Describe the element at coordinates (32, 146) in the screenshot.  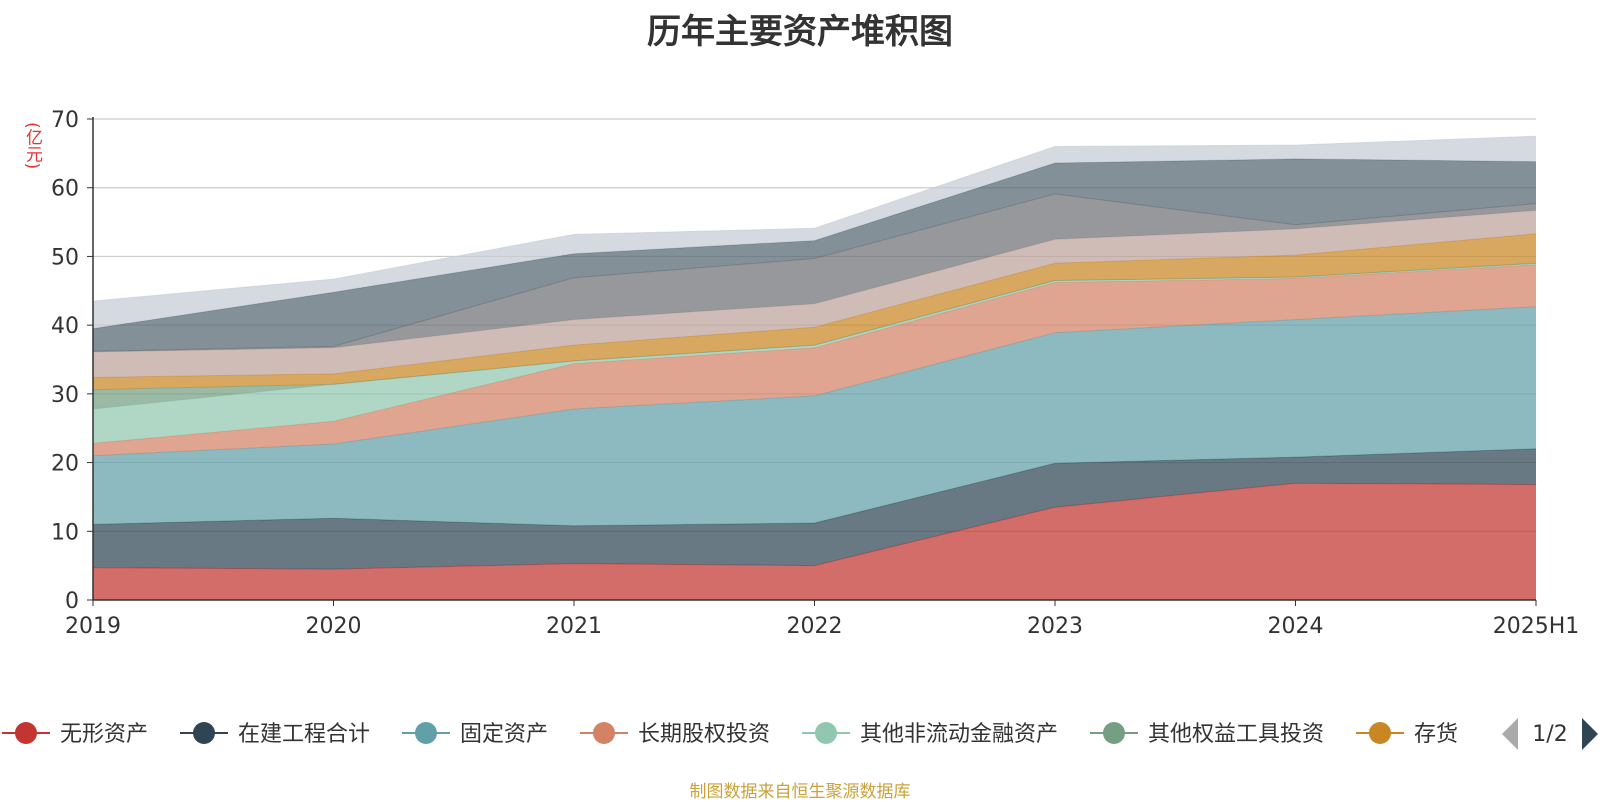
I see `y-axis-unit: (亿元)` at that location.